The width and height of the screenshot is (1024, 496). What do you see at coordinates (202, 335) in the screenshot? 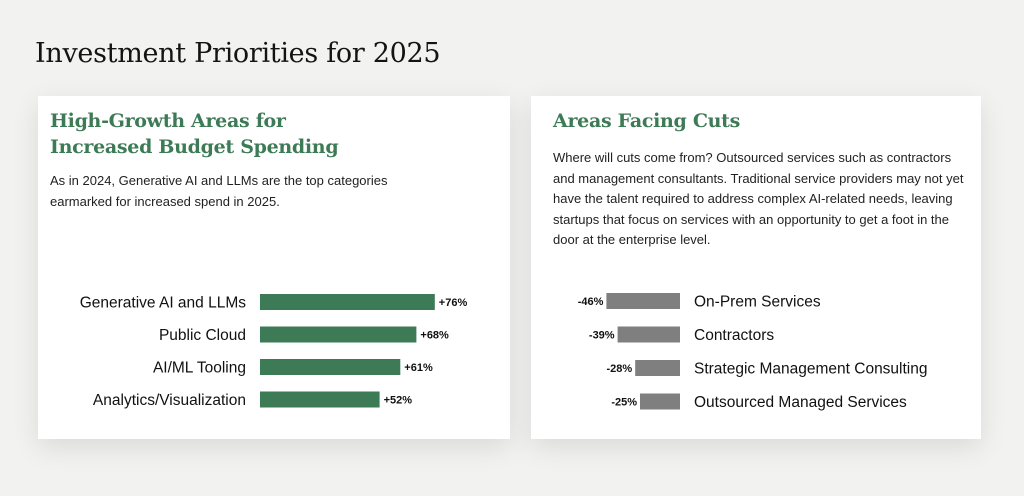
I see `increase-category-label: Public Cloud` at bounding box center [202, 335].